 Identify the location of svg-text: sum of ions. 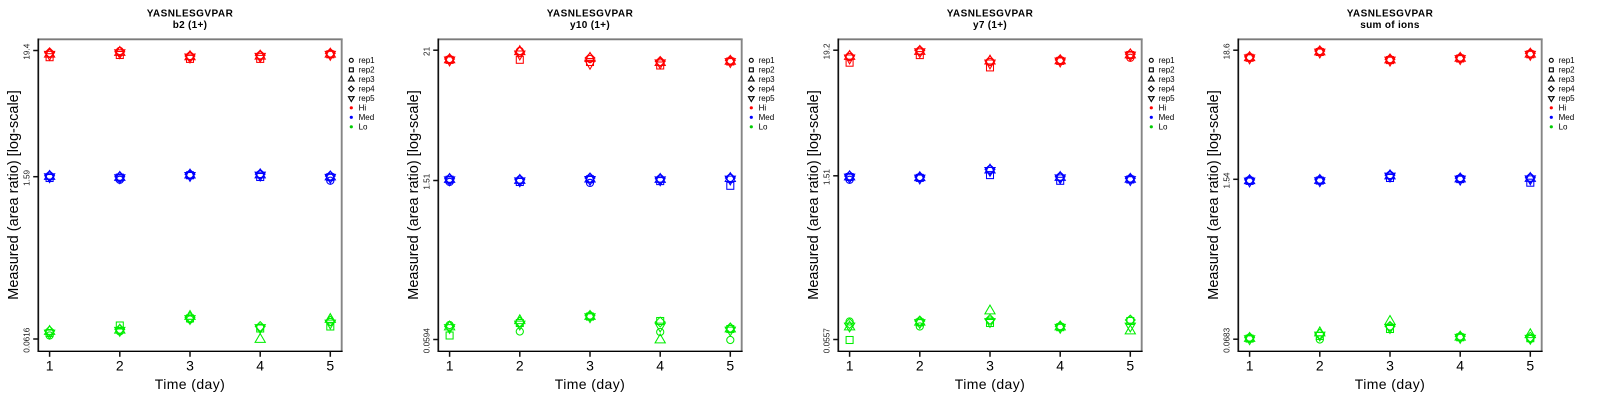
(1390, 25).